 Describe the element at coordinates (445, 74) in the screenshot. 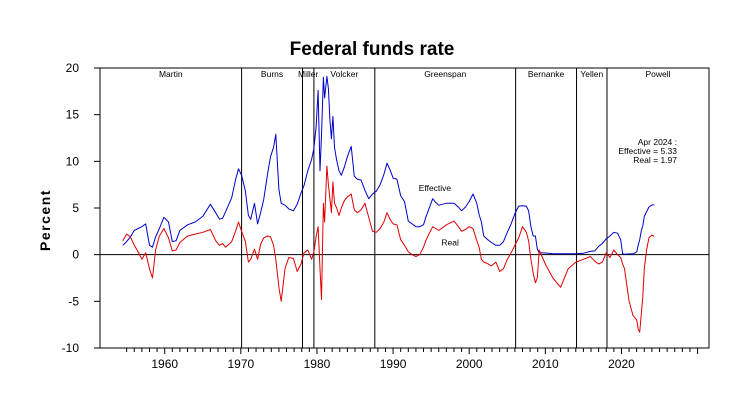

I see `chair-label: Greenspan` at that location.